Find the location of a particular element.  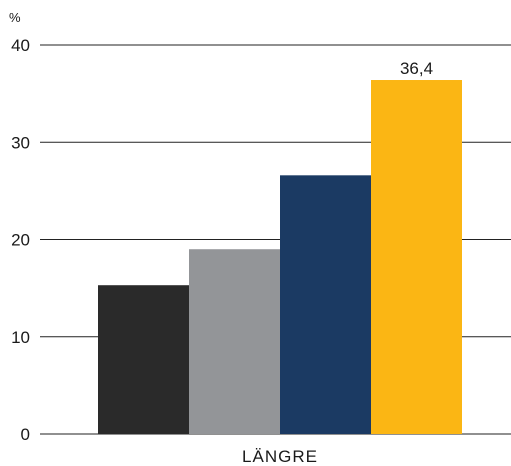

y-tick-label: 30 is located at coordinates (20, 142).